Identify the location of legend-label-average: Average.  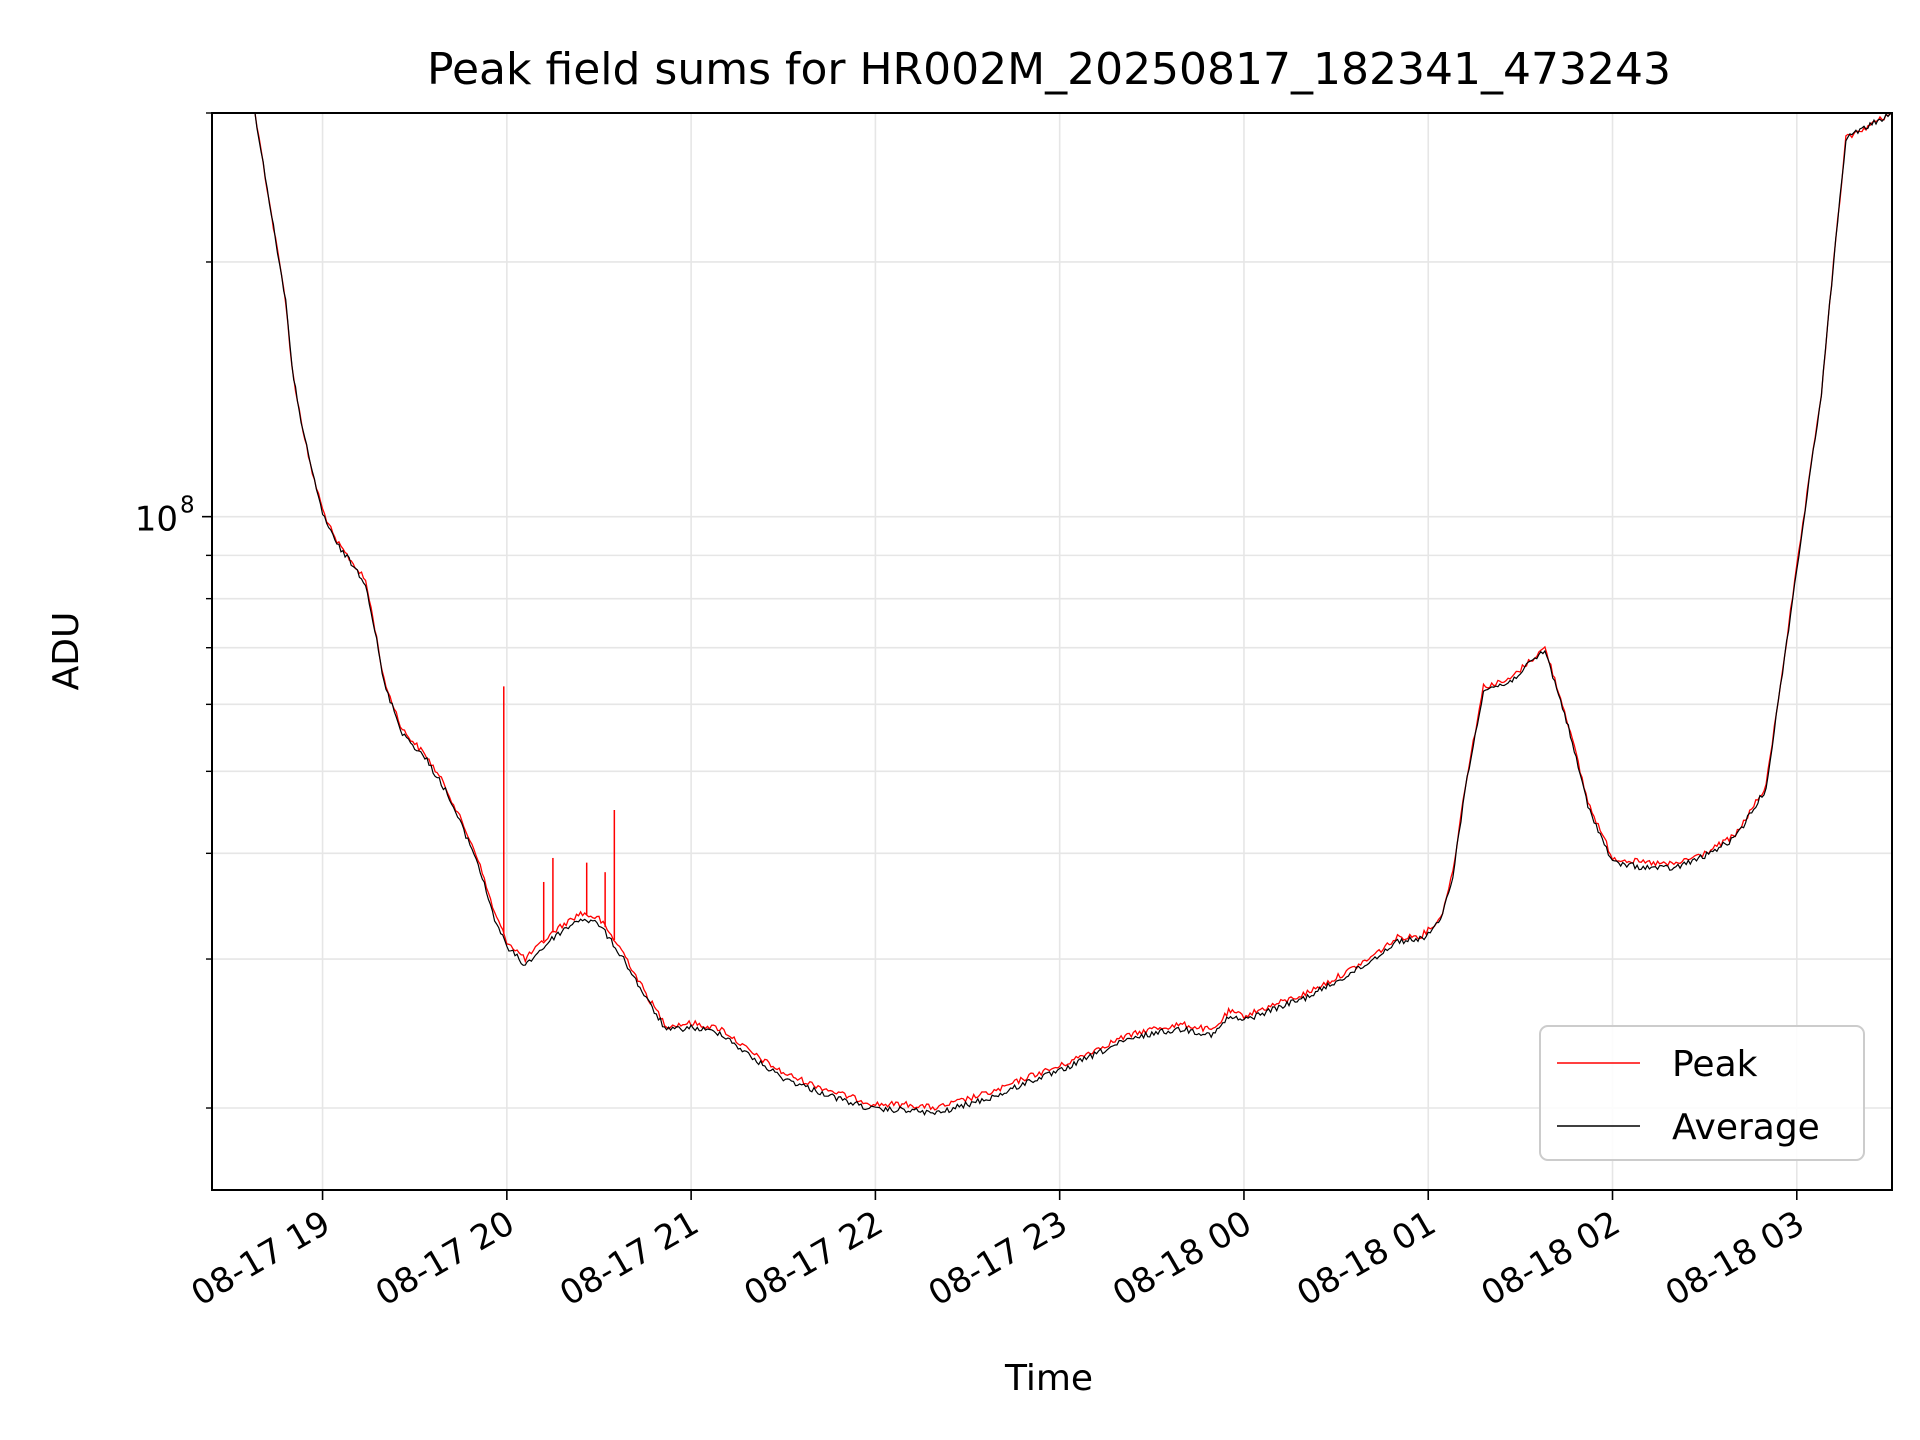
(1746, 1127).